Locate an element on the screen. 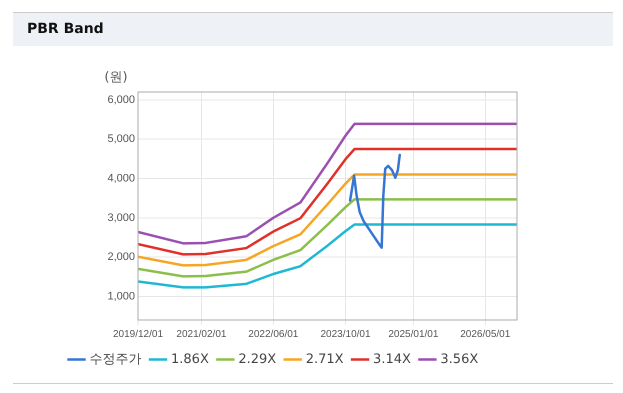  y-tick-label: 6,000 is located at coordinates (121, 100).